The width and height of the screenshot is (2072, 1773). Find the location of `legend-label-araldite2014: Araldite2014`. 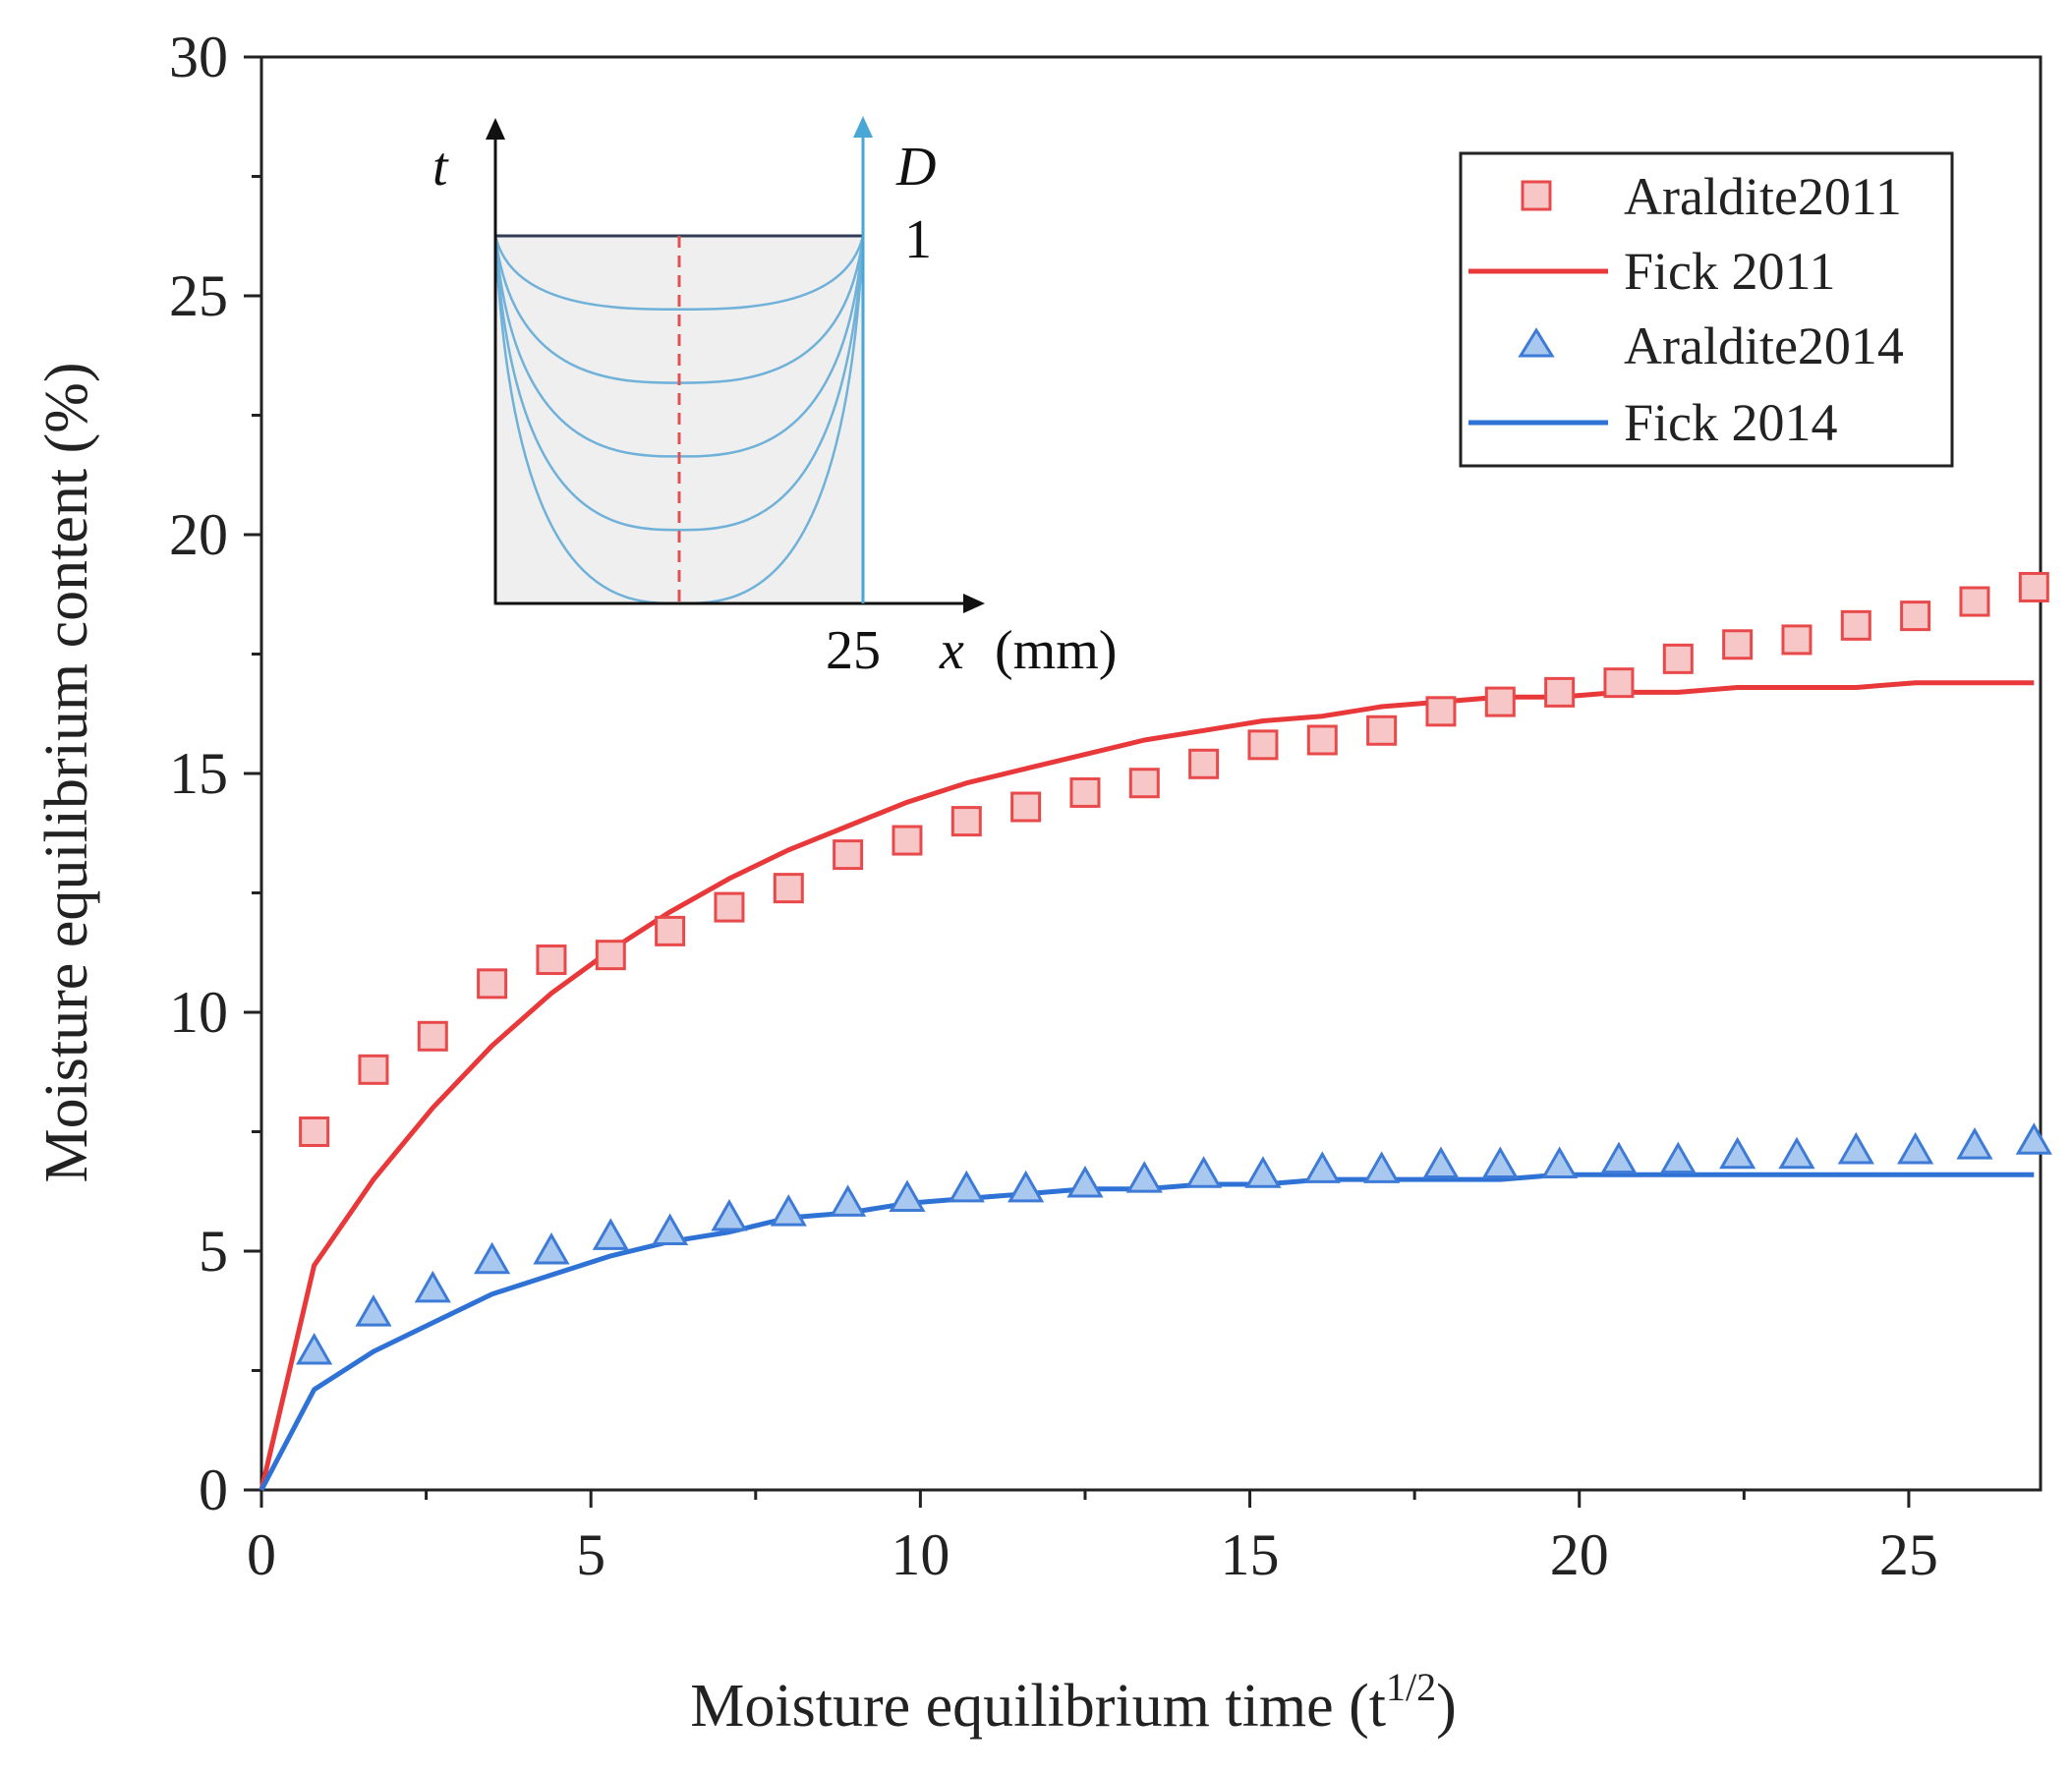

legend-label-araldite2014: Araldite2014 is located at coordinates (1764, 345).